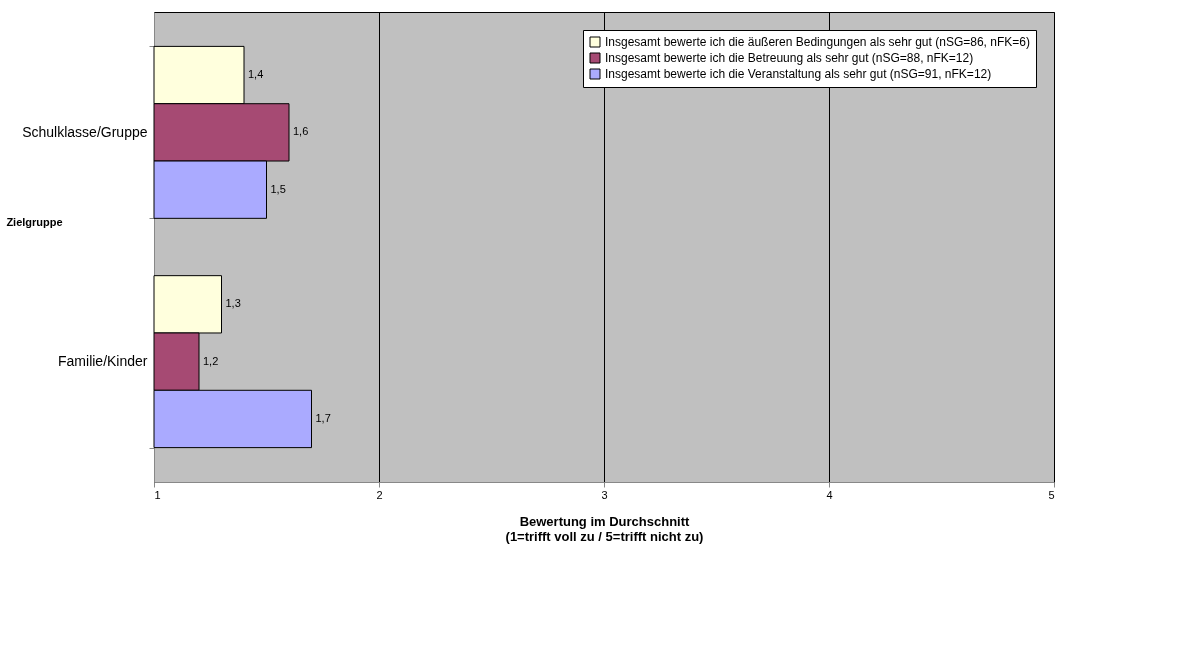  What do you see at coordinates (323, 417) in the screenshot?
I see `data-label: 1,7` at bounding box center [323, 417].